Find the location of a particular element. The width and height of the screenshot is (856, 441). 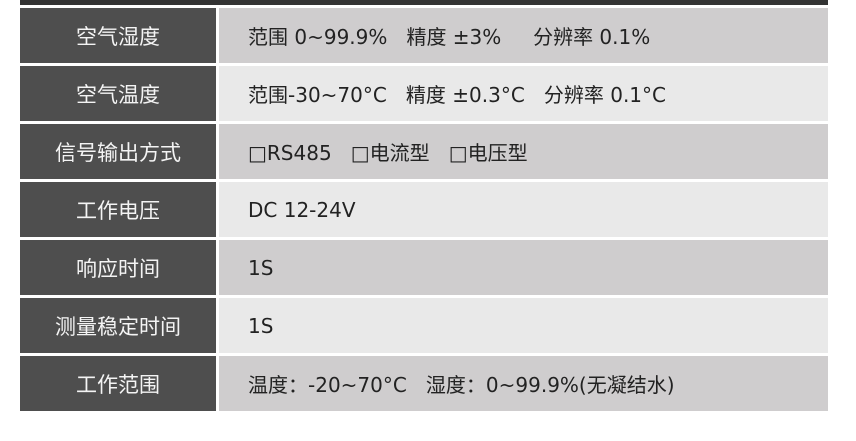

table-row: 工作范围 温度：-20~70°C 湿度：0~99.9%(无凝结水) is located at coordinates (424, 383).